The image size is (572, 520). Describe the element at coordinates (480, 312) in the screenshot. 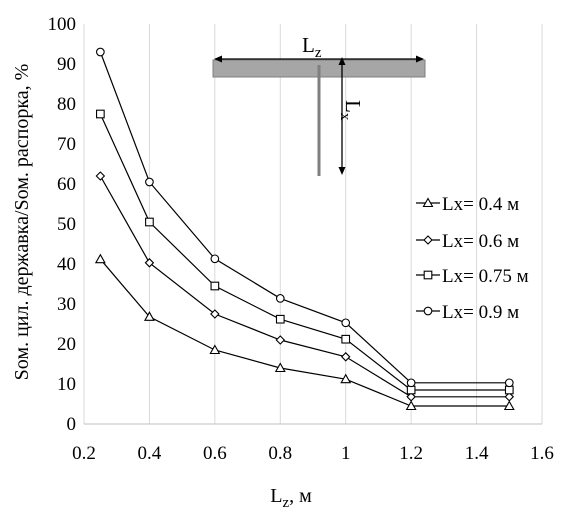

I see `legend-label: Lx= 0.9 м` at that location.